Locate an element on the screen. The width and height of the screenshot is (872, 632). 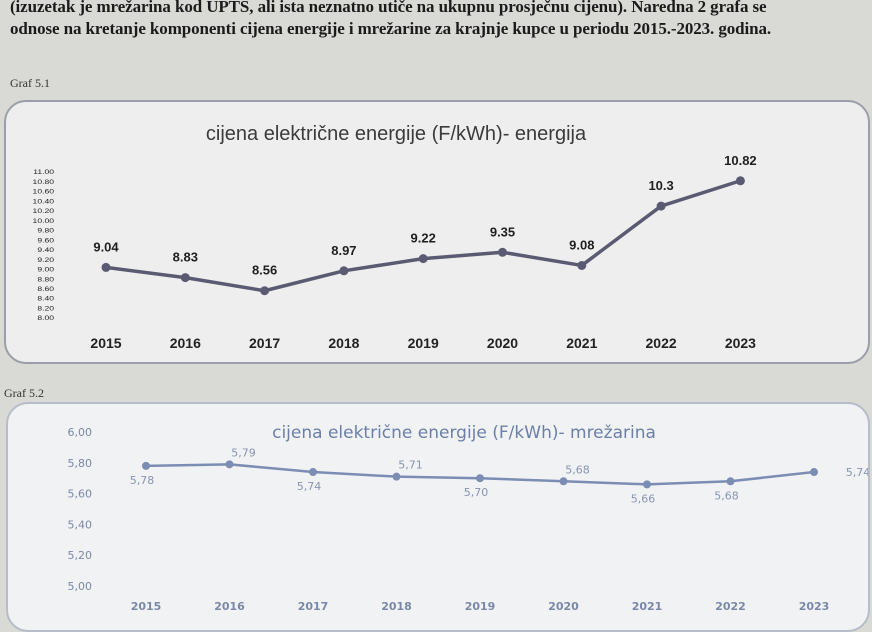
y-tick-label: 9.80 is located at coordinates (45, 230).